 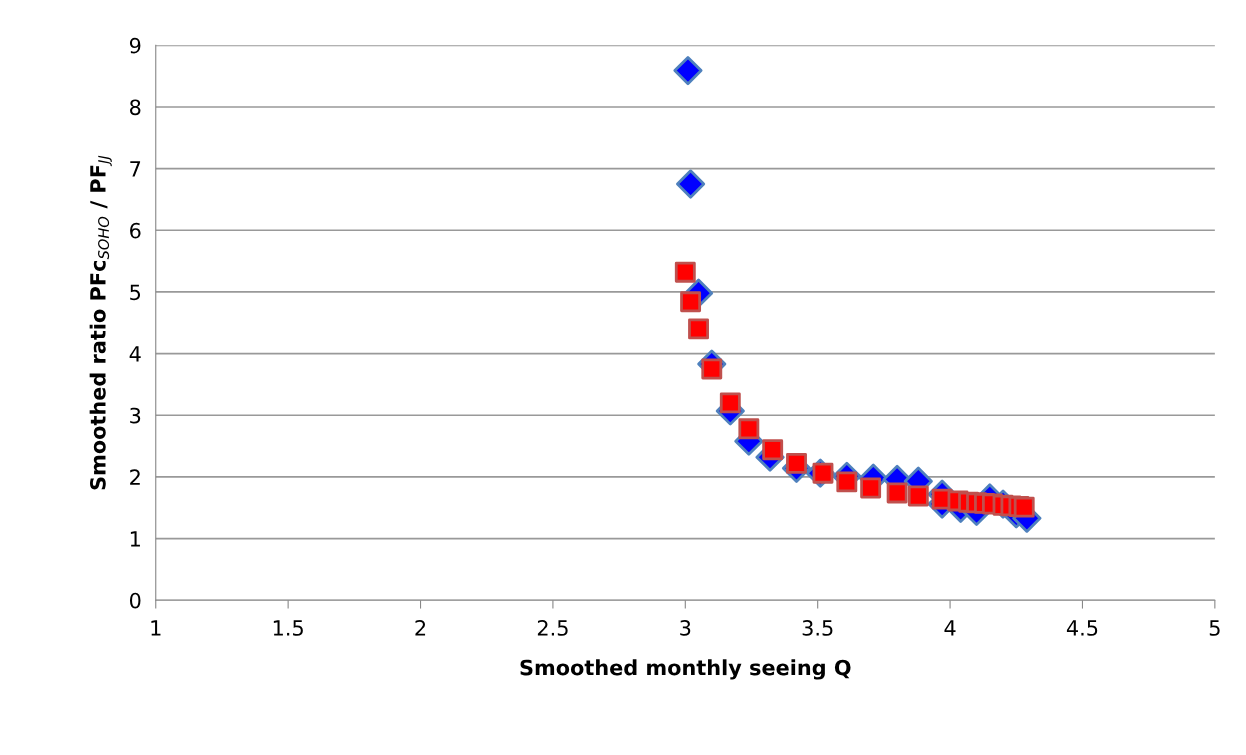 What do you see at coordinates (135, 169) in the screenshot?
I see `y-tick-label: 7` at bounding box center [135, 169].